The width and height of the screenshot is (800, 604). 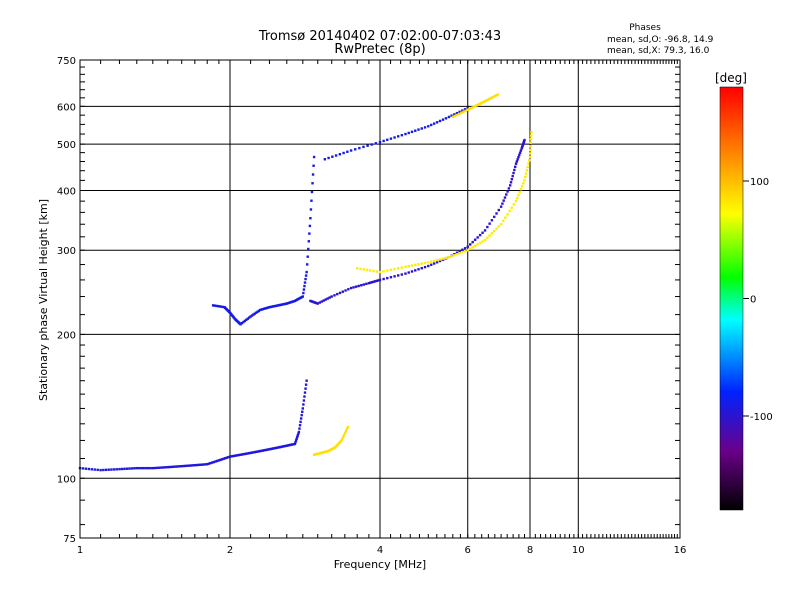 I want to click on colorbar: [deg] 100 0 -100, so click(x=744, y=291).